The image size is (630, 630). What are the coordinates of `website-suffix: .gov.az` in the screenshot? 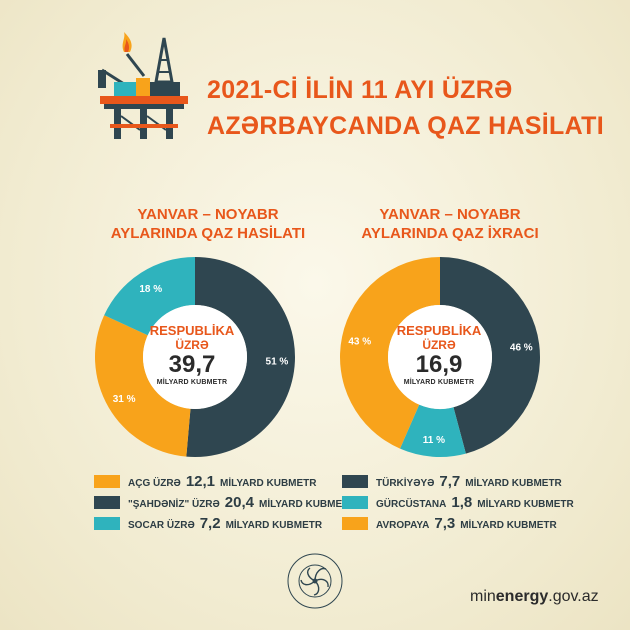 It's located at (573, 596).